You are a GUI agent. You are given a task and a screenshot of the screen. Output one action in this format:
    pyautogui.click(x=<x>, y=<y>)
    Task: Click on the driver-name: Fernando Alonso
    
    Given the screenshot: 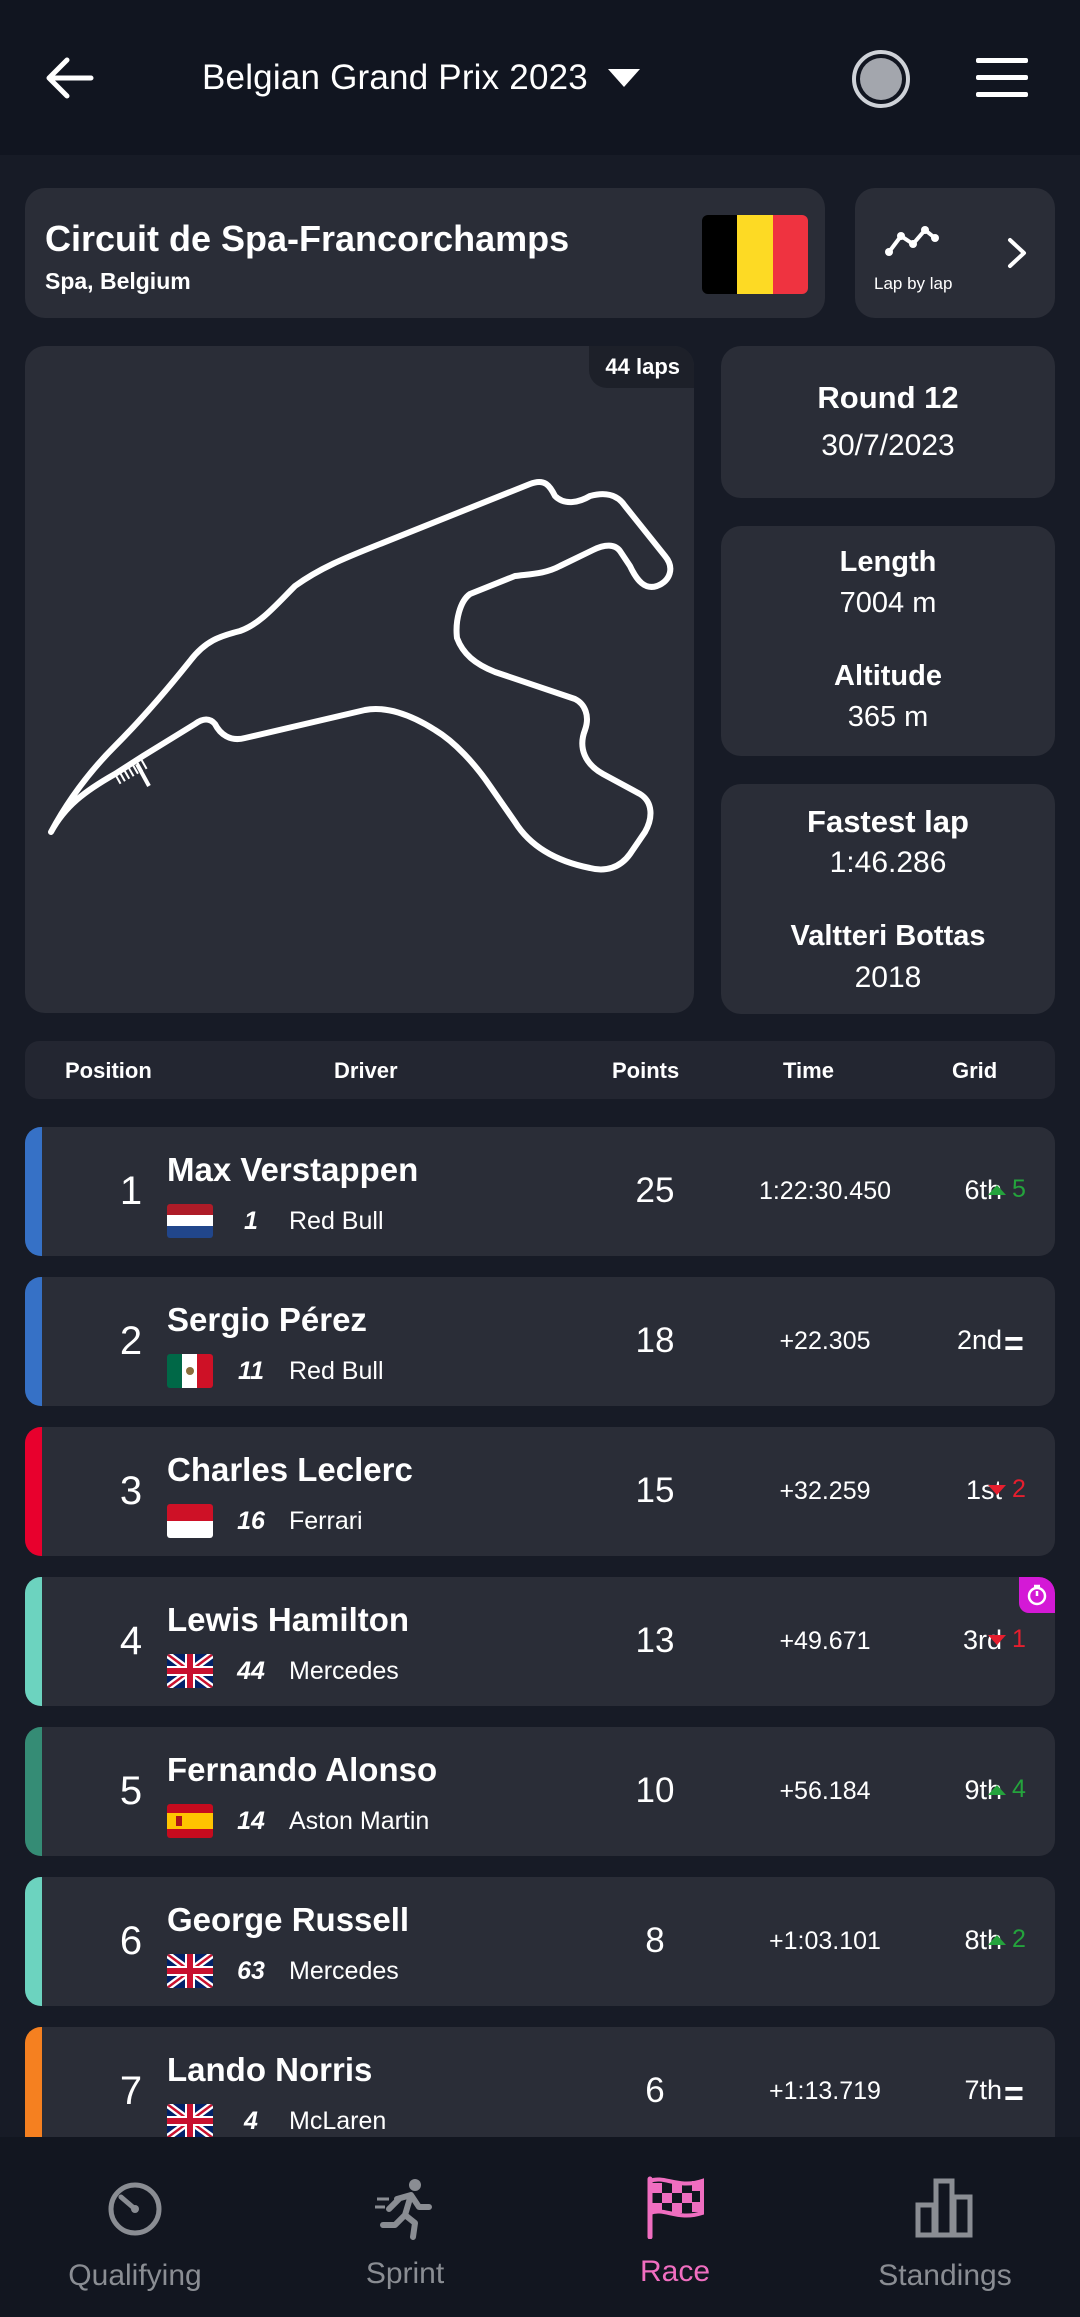 What is the action you would take?
    pyautogui.click(x=302, y=1769)
    